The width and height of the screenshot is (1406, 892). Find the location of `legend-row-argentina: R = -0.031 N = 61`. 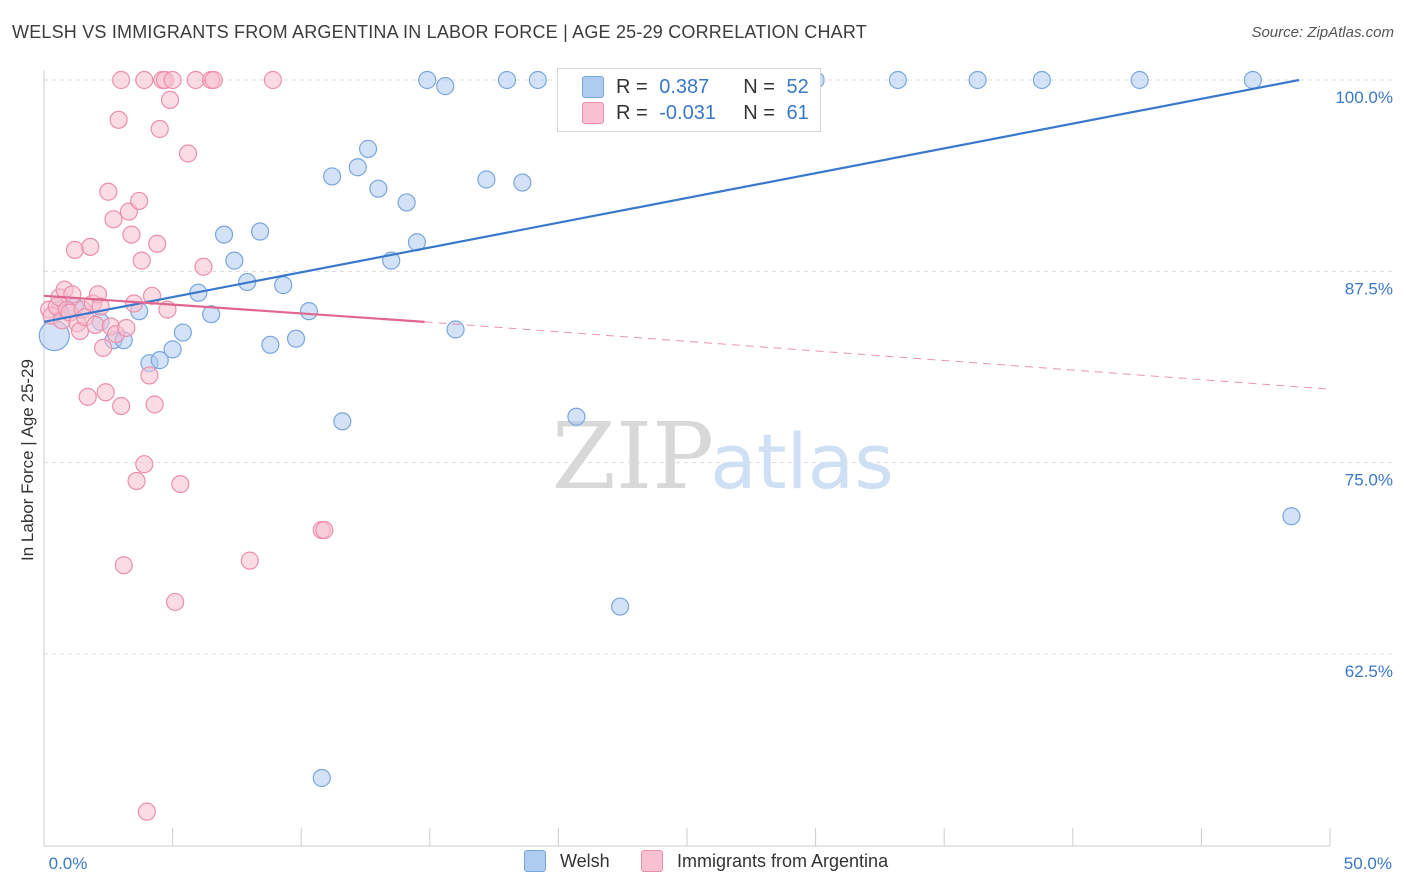

legend-row-argentina: R = -0.031 N = 61 is located at coordinates (695, 113).